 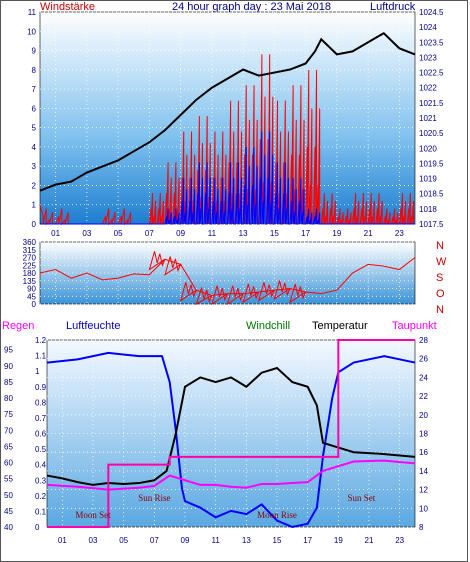 I want to click on y-left-tick: 1, so click(x=34, y=205).